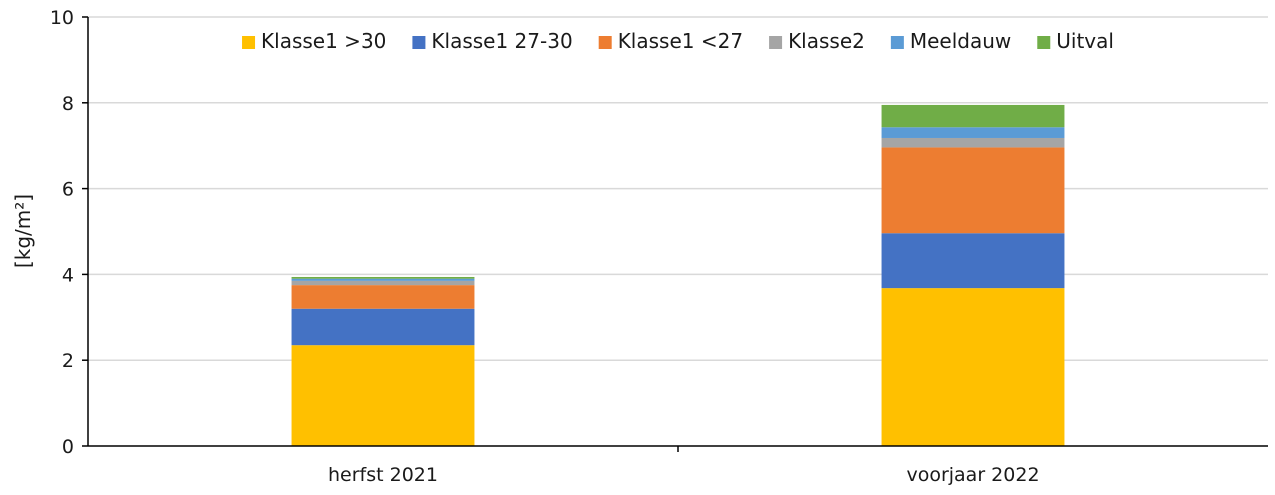 The image size is (1275, 495). Describe the element at coordinates (23, 231) in the screenshot. I see `y-axis-title: [kg/m²]` at that location.